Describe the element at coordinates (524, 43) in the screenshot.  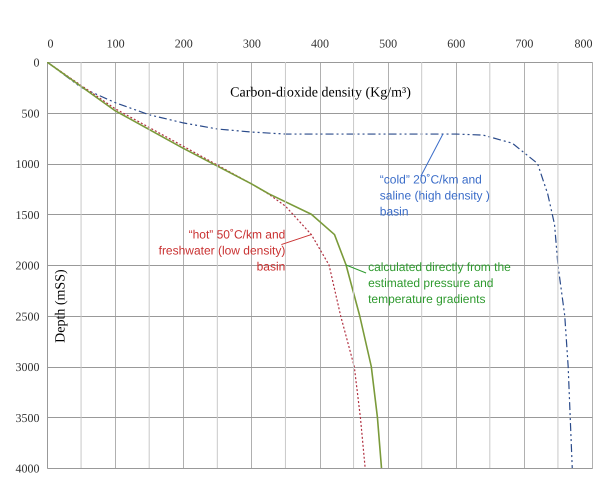
I see `x-tick-label: 700` at that location.